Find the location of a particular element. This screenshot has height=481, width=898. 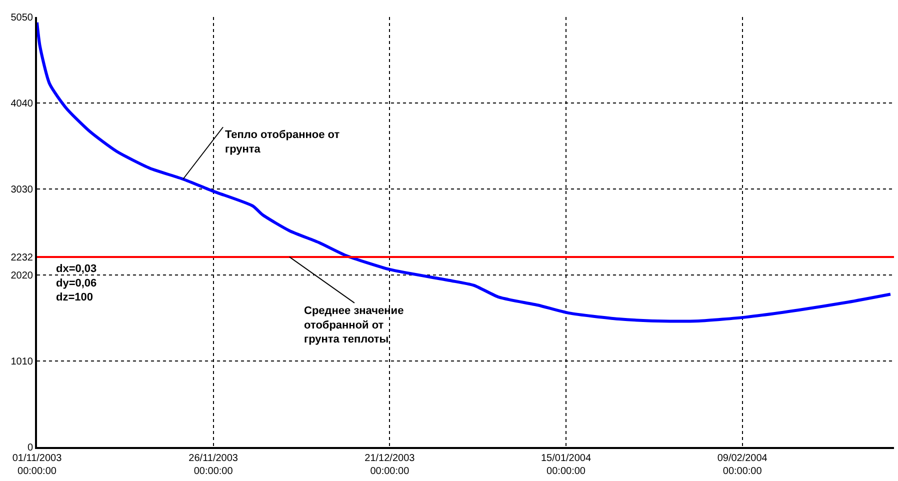

y-tick-label: 0 is located at coordinates (30, 448).